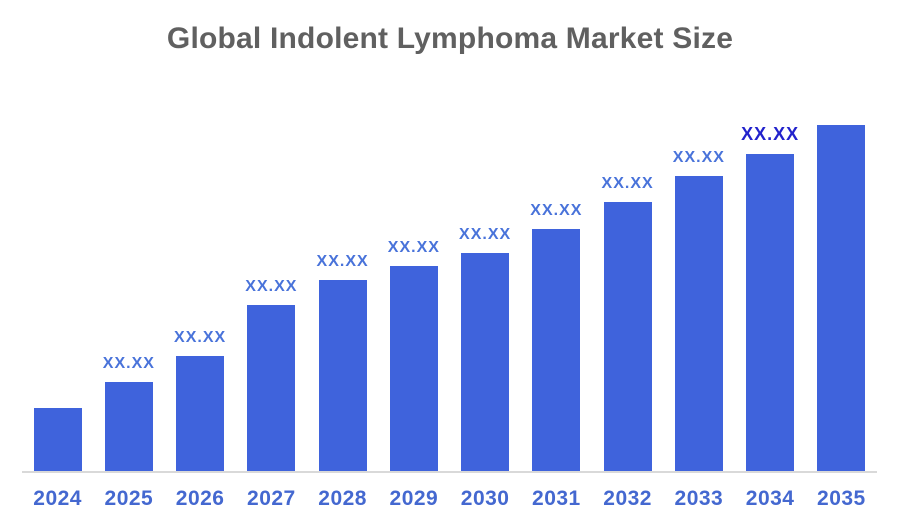 This screenshot has width=900, height=525. What do you see at coordinates (449, 472) in the screenshot?
I see `x-axis-line` at bounding box center [449, 472].